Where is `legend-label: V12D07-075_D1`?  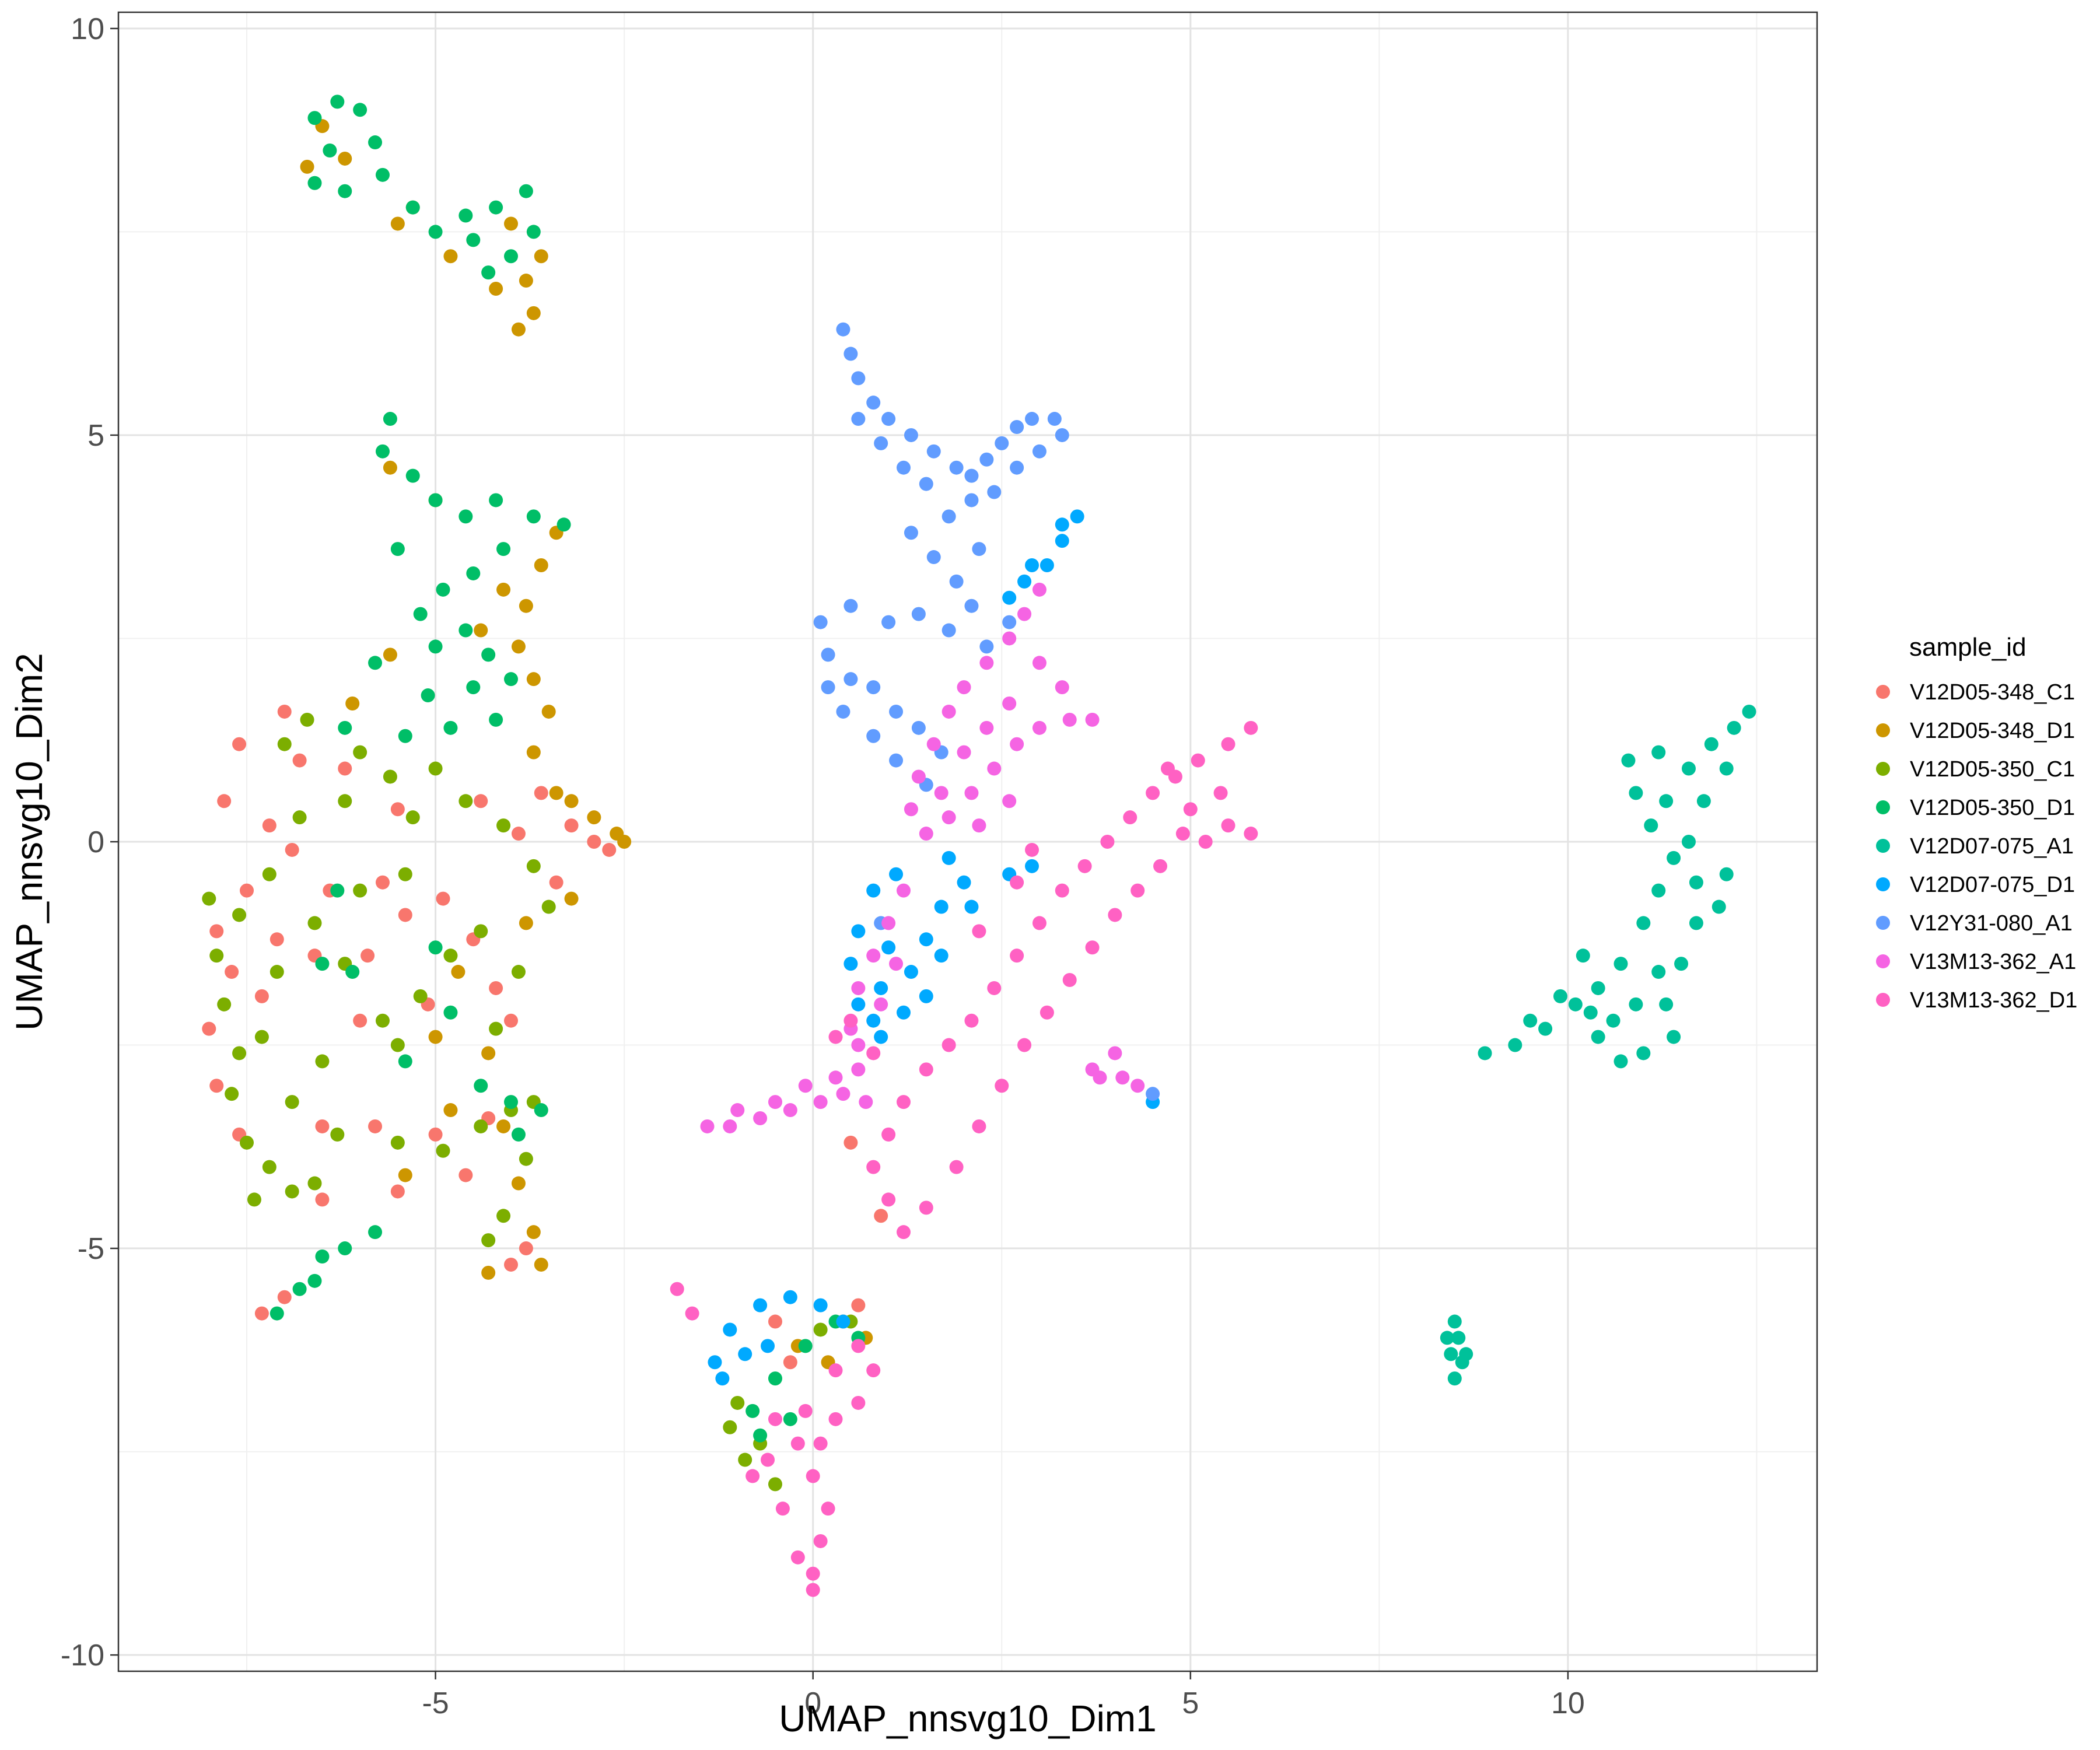
legend-label: V12D07-075_D1 is located at coordinates (1992, 885).